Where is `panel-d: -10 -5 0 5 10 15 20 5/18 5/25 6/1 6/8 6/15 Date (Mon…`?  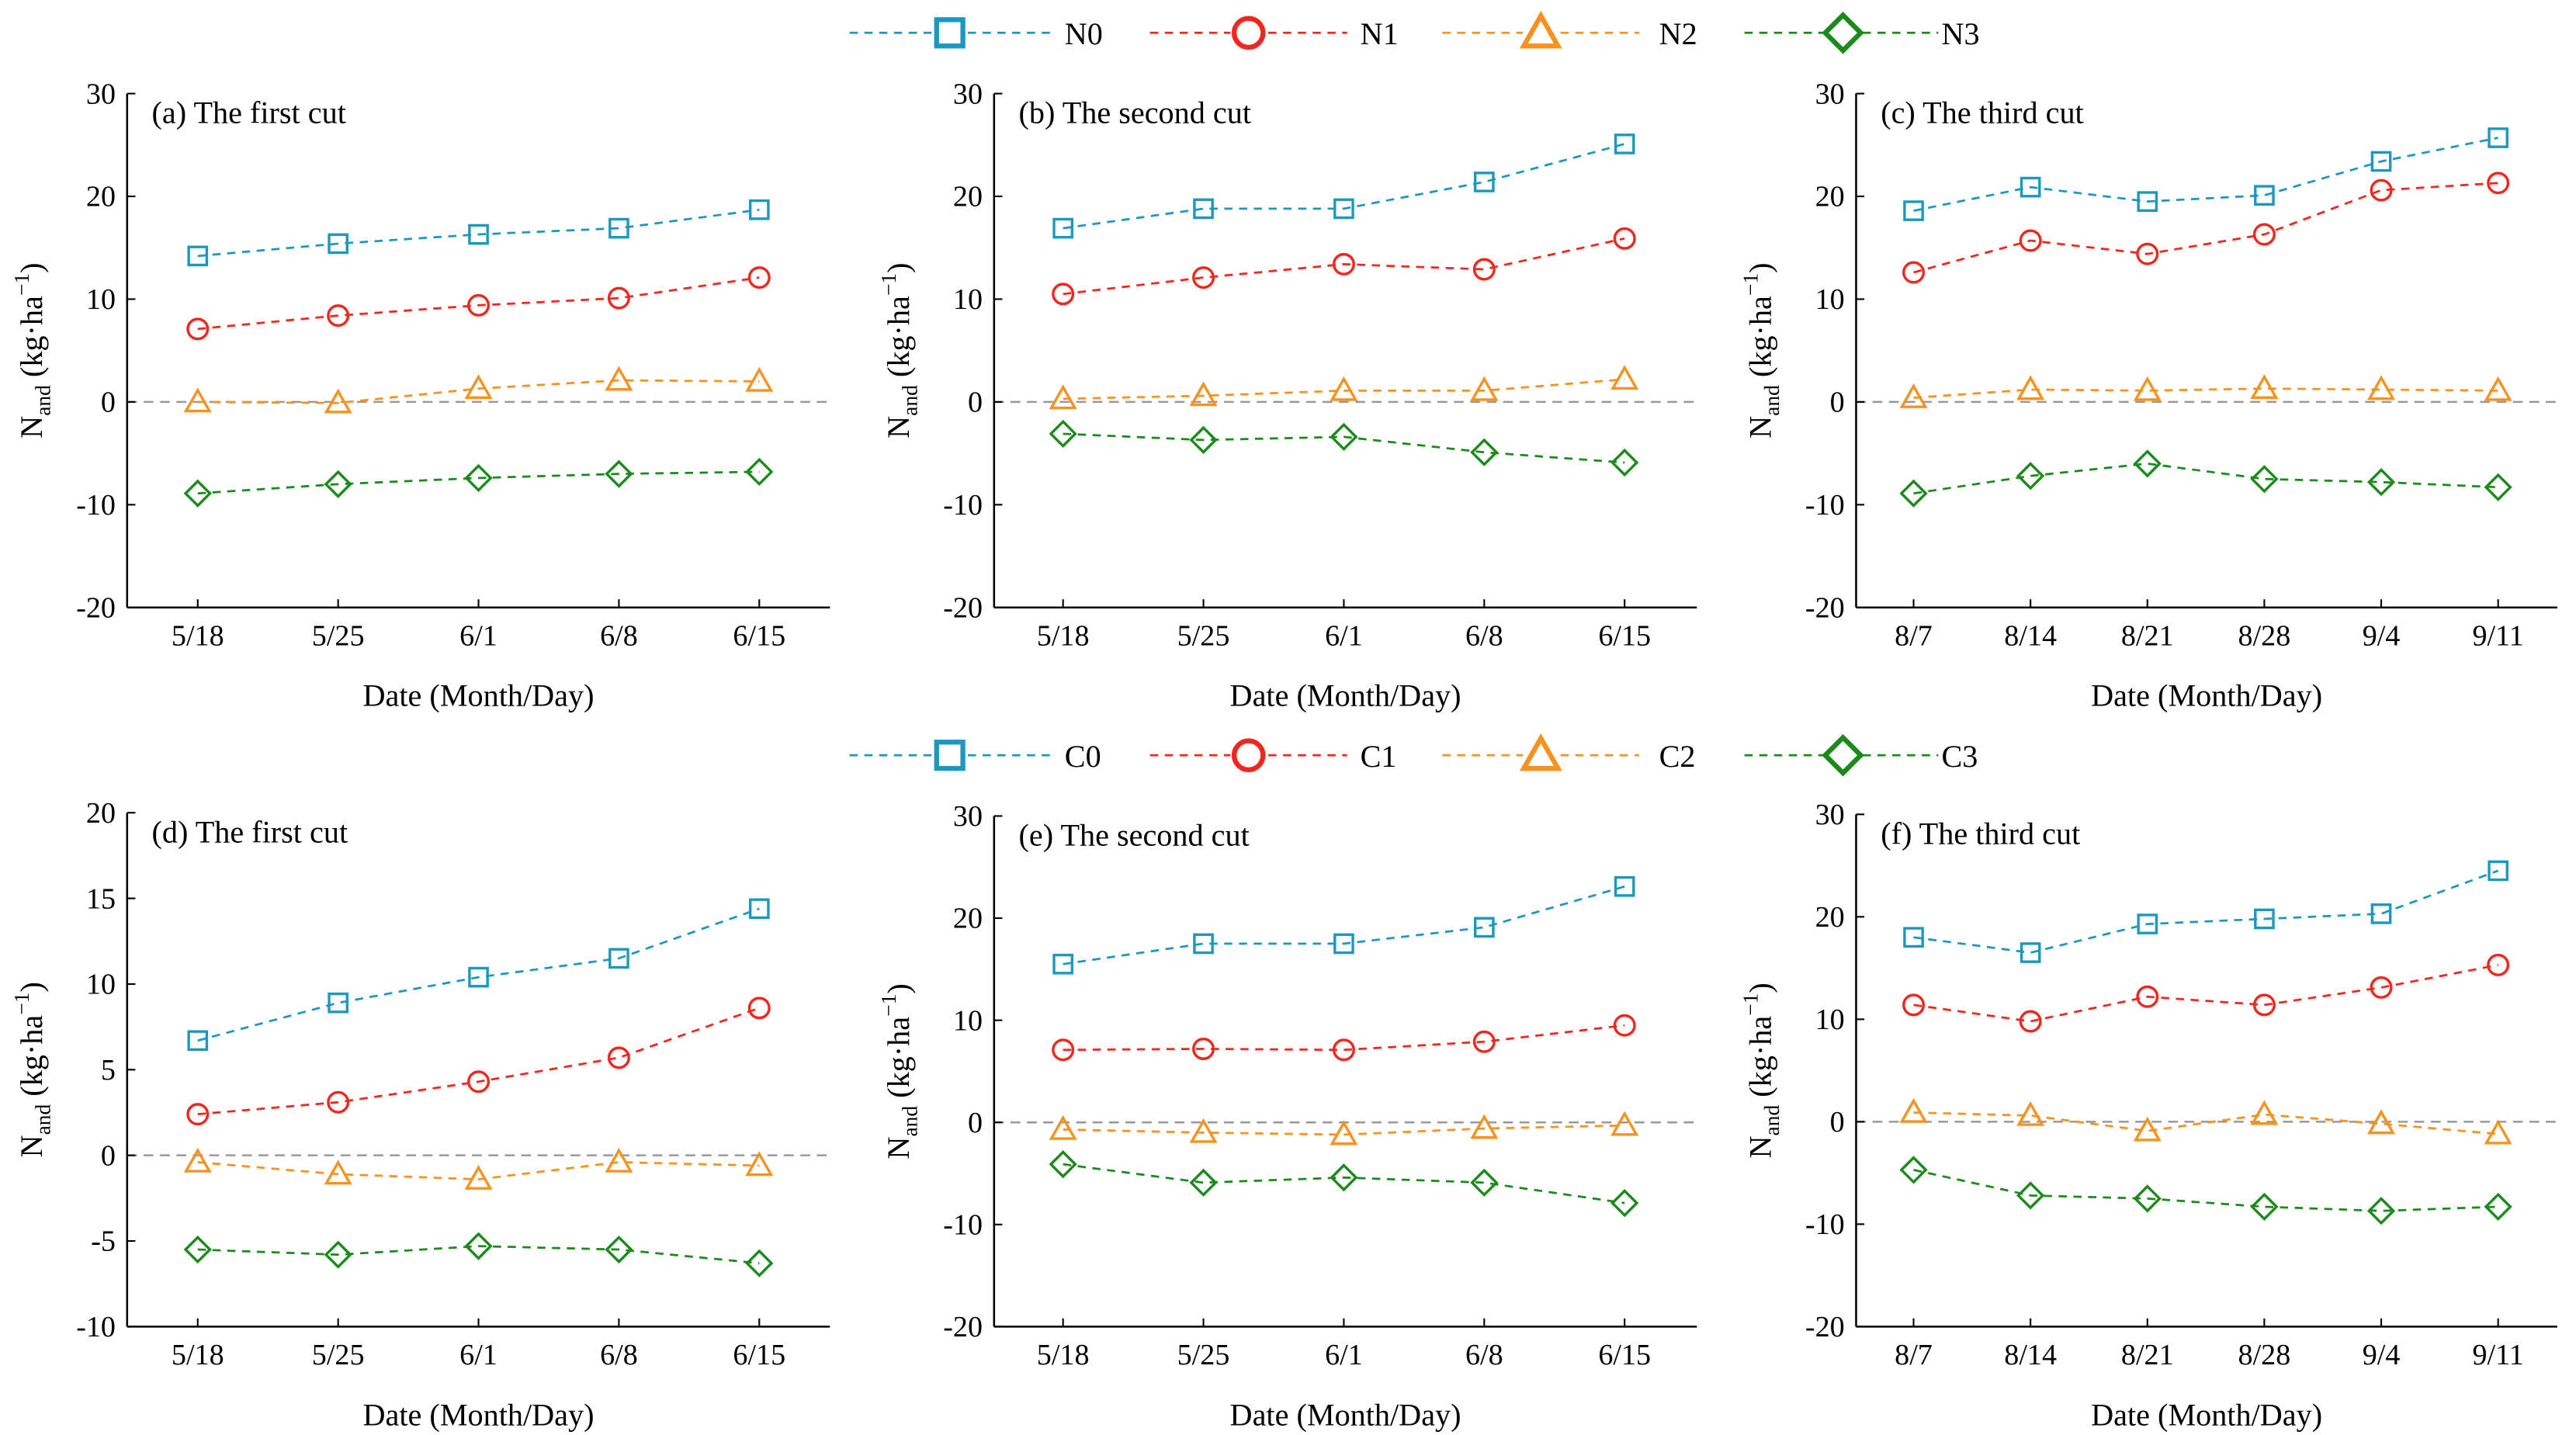 panel-d: -10 -5 0 5 10 15 20 5/18 5/25 6/1 6/8 6/15 Date (Mon… is located at coordinates (419, 1114).